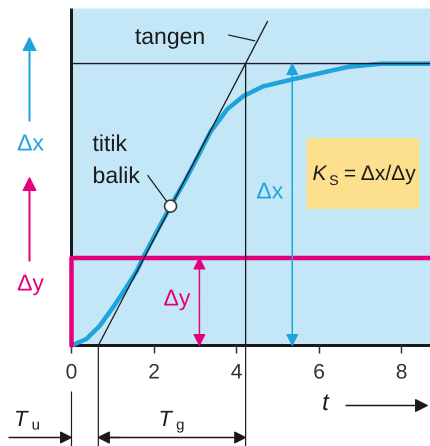 This screenshot has width=430, height=446. Describe the element at coordinates (72, 372) in the screenshot. I see `x-tick-label: 0` at that location.